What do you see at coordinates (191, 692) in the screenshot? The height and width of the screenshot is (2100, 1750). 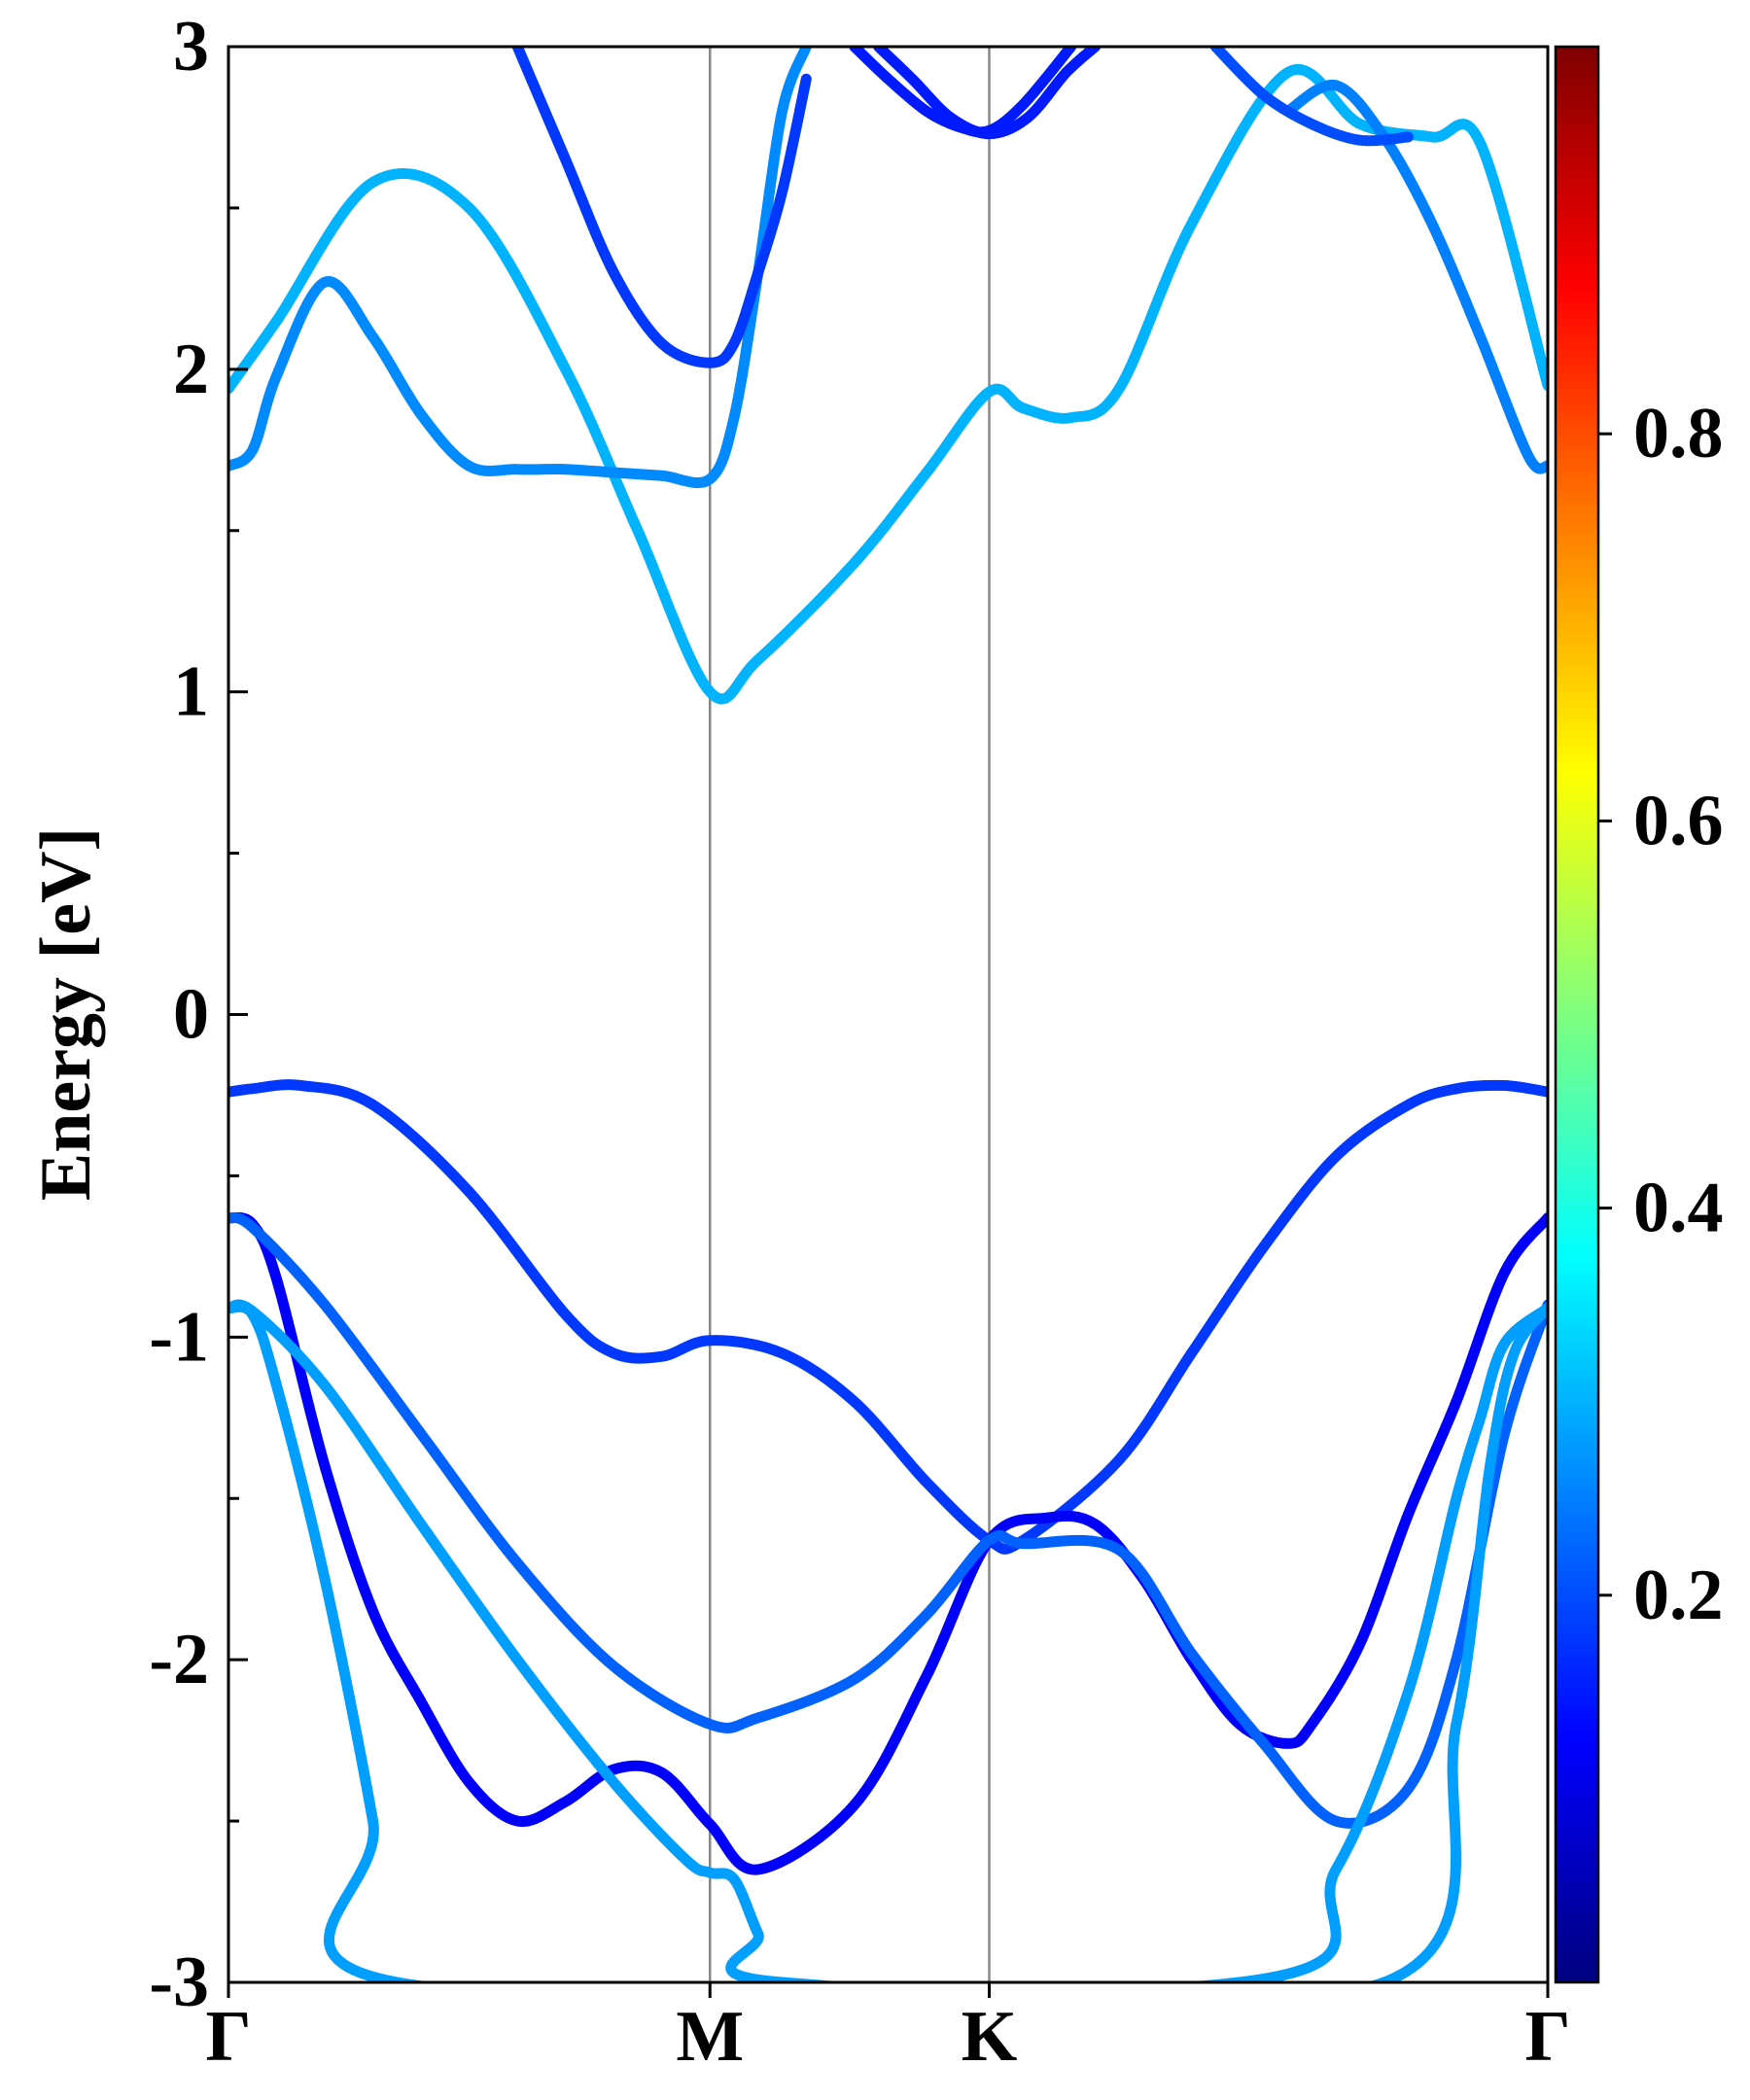 I see `y-tick-label: 1` at bounding box center [191, 692].